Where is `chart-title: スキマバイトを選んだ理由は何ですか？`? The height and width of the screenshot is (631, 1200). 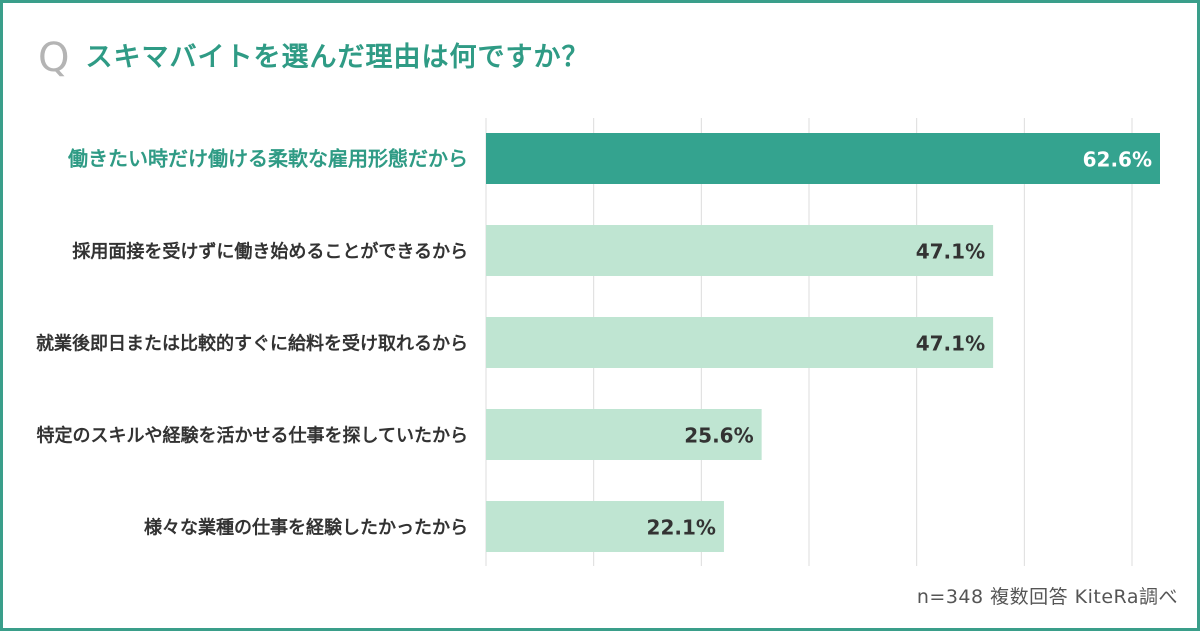
chart-title: スキマバイトを選んだ理由は何ですか？ is located at coordinates (337, 57).